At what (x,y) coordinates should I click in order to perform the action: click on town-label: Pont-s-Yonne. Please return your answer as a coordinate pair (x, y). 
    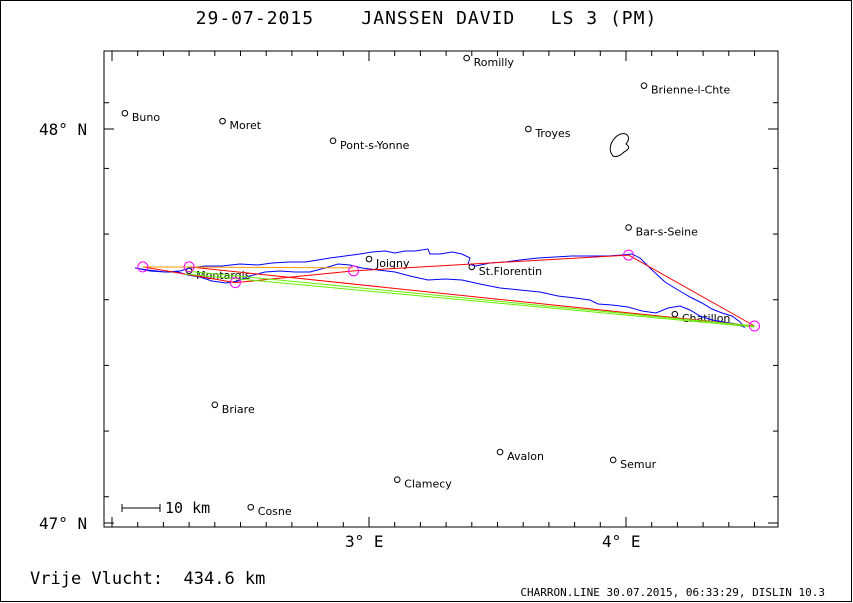
    Looking at the image, I should click on (375, 145).